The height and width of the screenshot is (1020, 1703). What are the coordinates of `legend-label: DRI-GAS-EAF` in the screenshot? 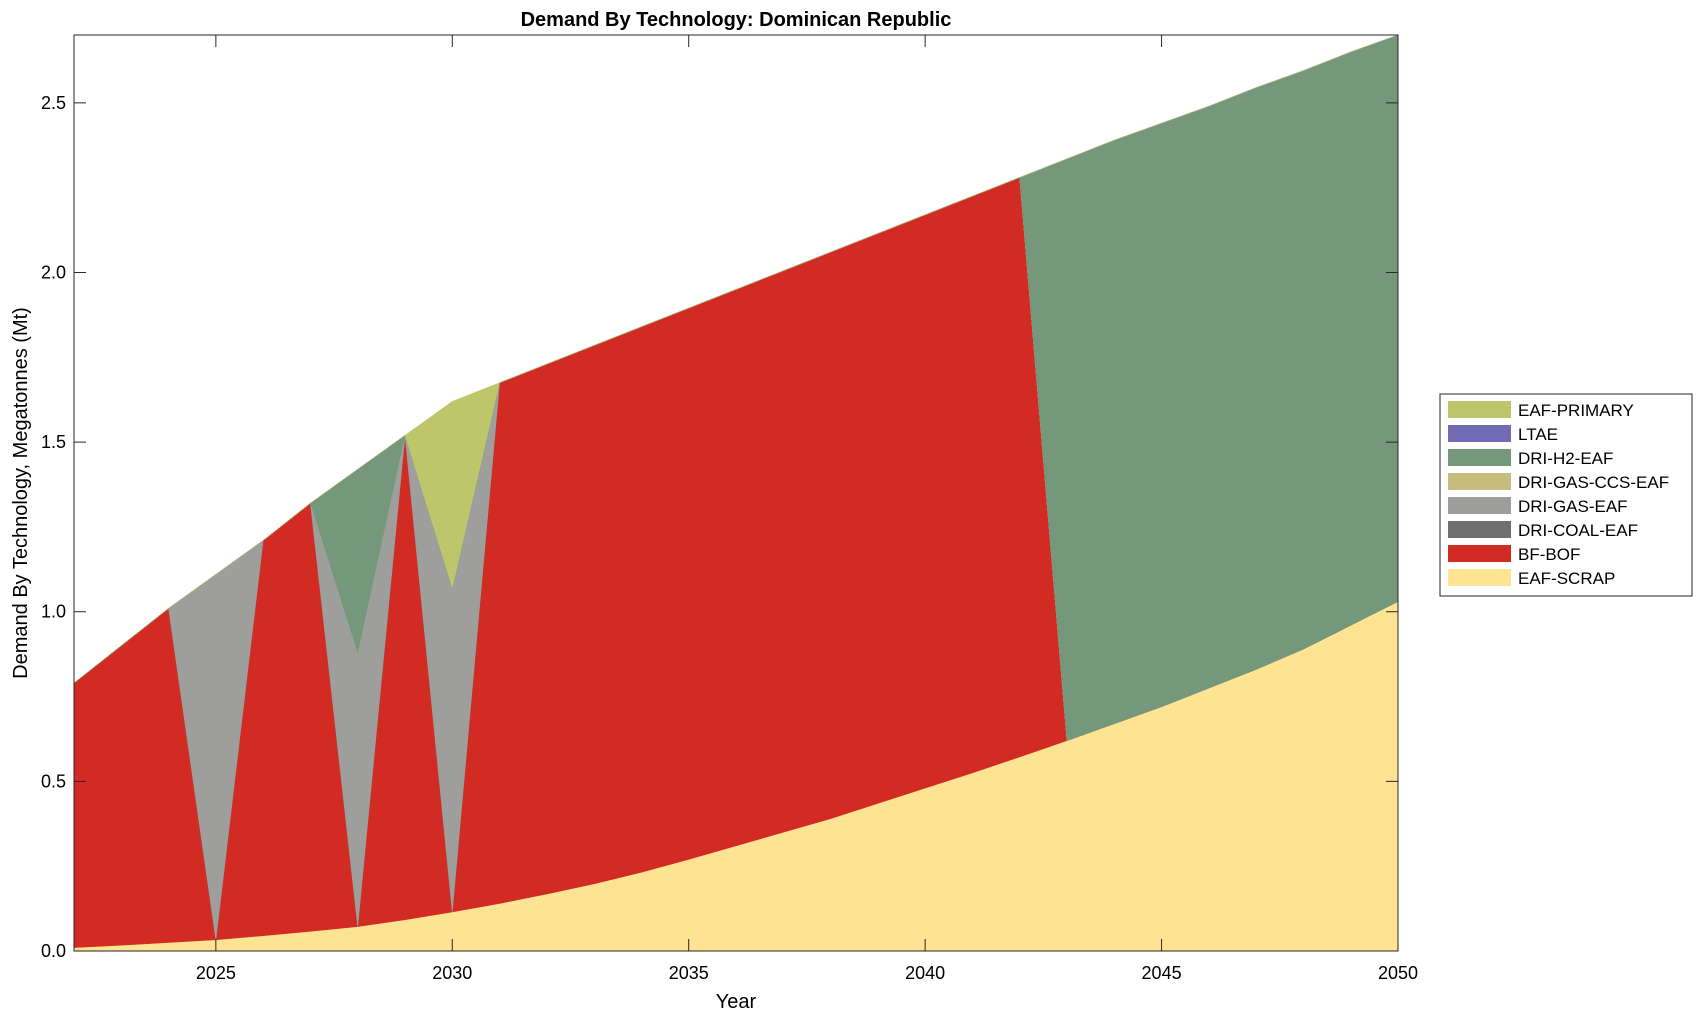 It's located at (1573, 506).